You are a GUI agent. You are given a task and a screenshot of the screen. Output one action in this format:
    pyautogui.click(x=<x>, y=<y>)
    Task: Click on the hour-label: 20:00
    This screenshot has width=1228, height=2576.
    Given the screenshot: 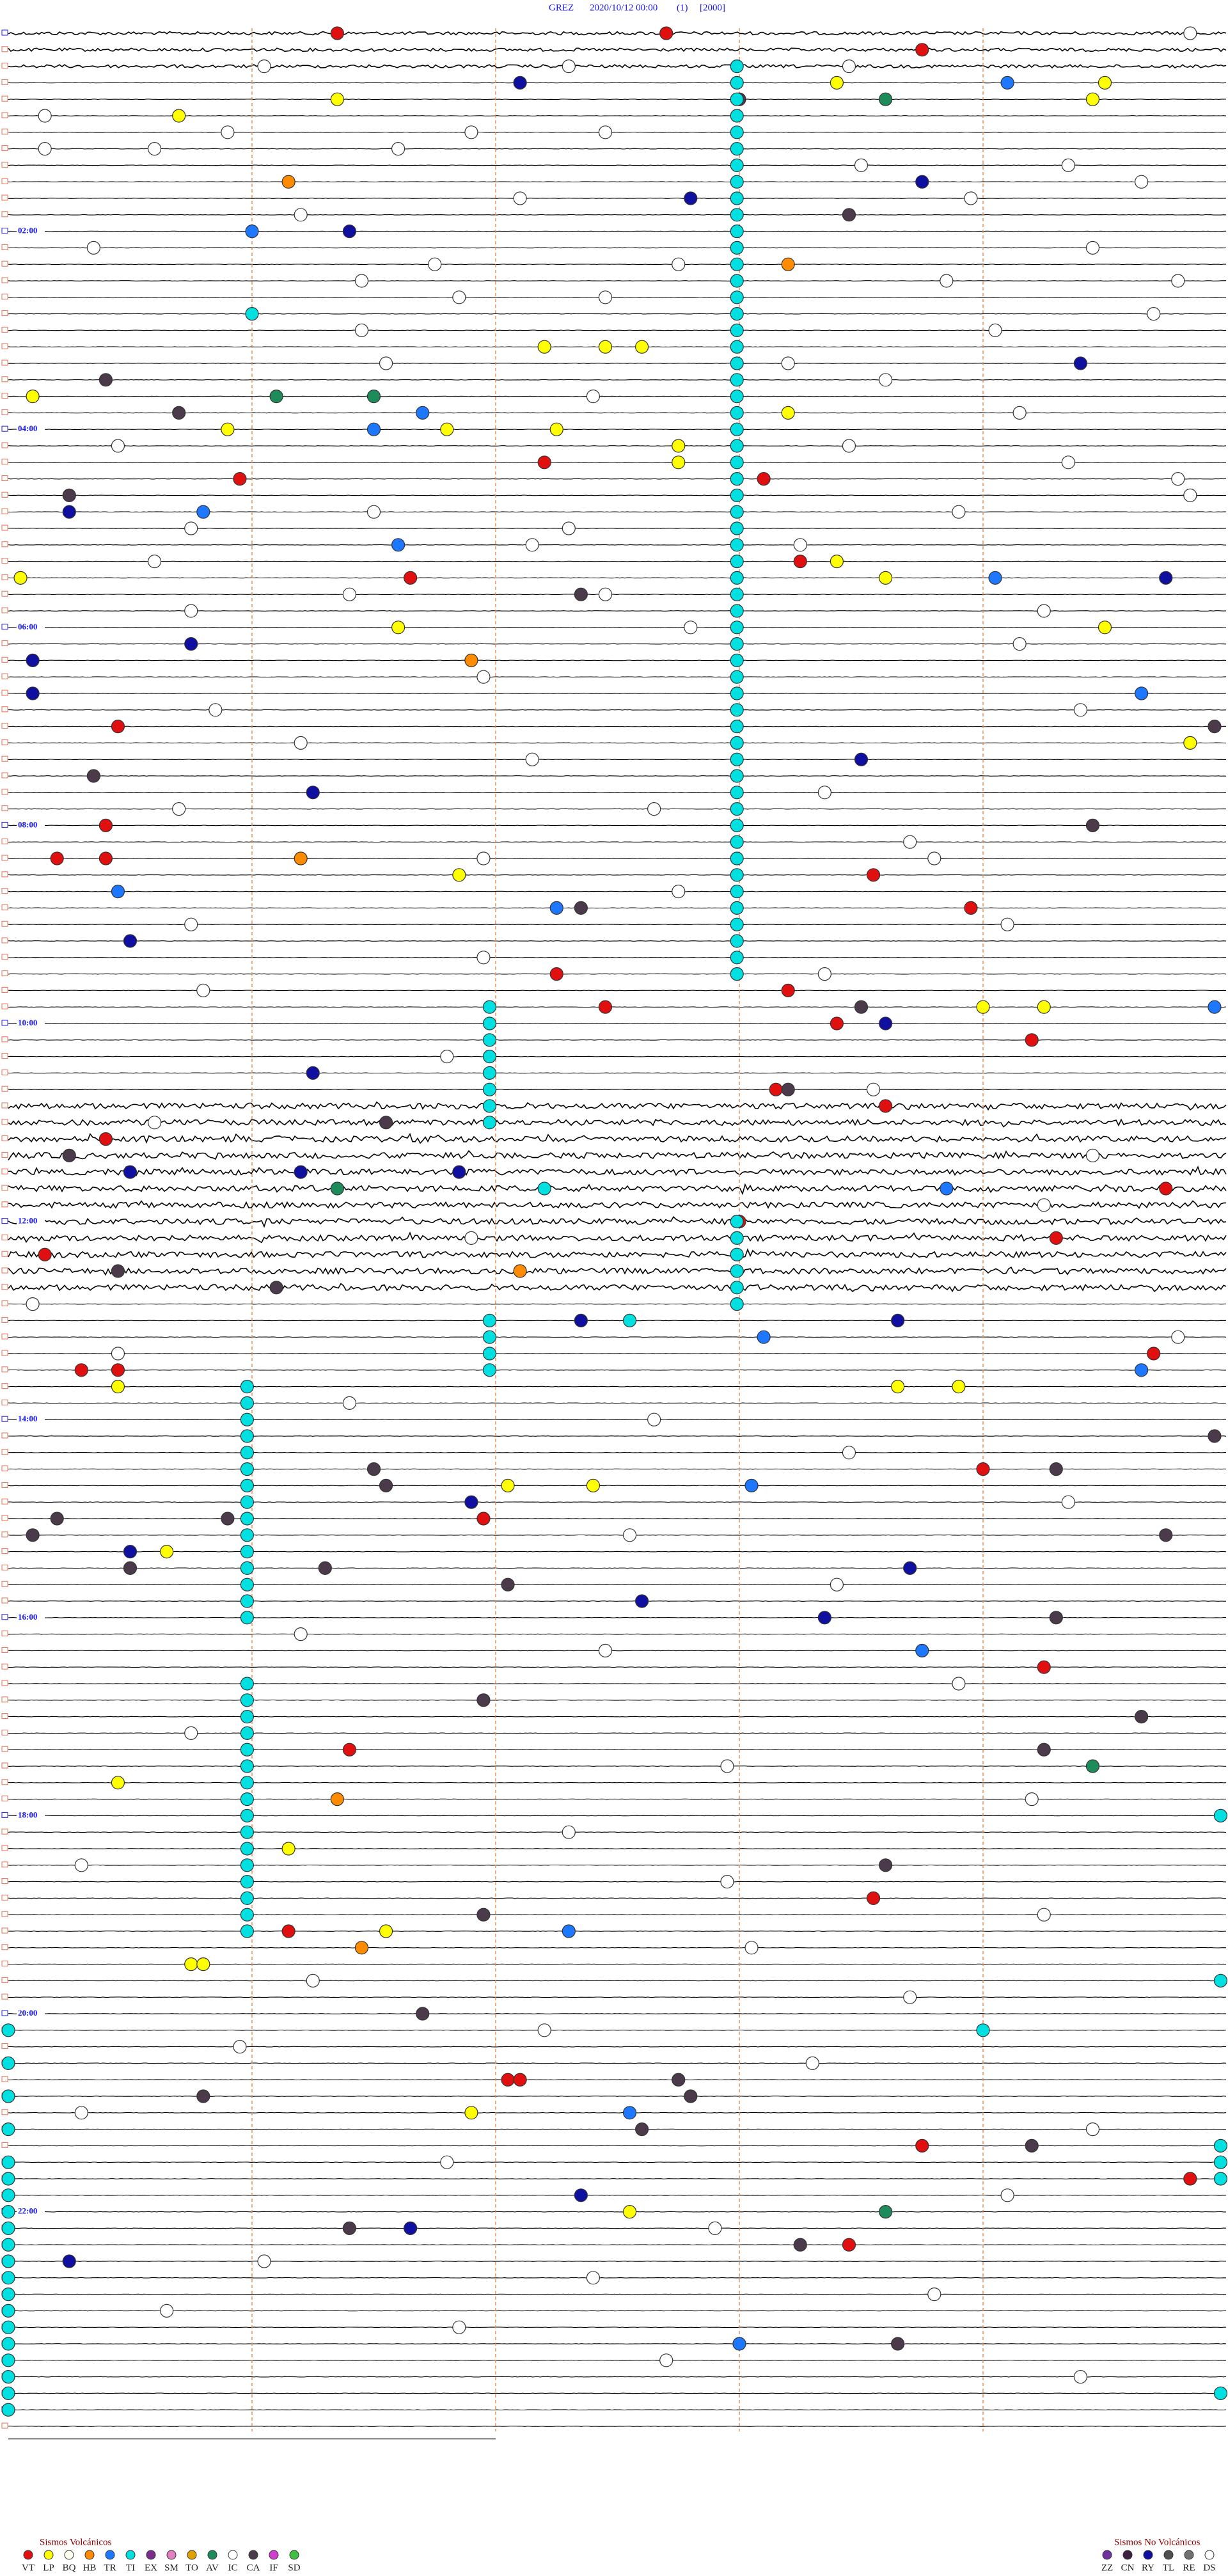 What is the action you would take?
    pyautogui.click(x=27, y=2013)
    